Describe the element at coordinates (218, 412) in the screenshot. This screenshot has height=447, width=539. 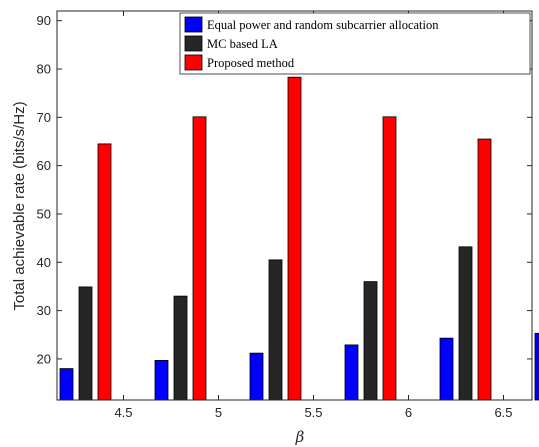
I see `x-tick-label: 5` at that location.